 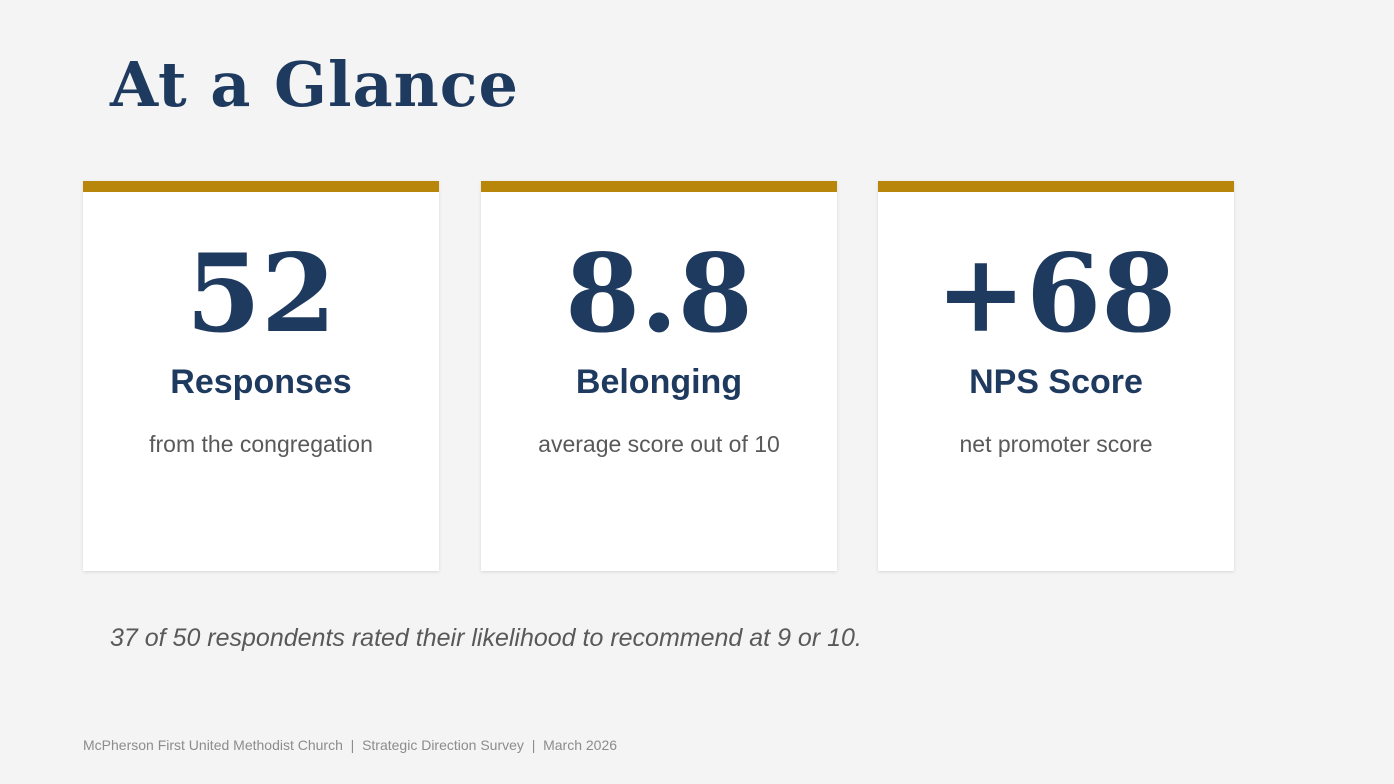 What do you see at coordinates (659, 444) in the screenshot?
I see `stat-description: average score out of 10` at bounding box center [659, 444].